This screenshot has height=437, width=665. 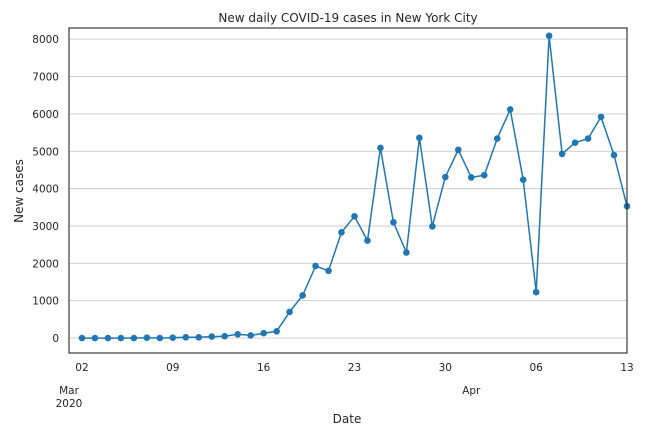 I want to click on y-axis-label: New cases, so click(x=19, y=191).